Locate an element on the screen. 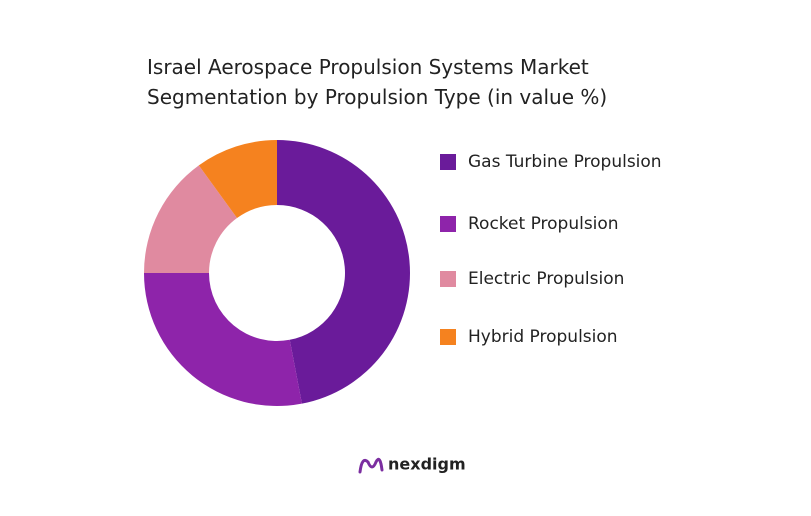 The width and height of the screenshot is (811, 516). brand-name: nexdigm is located at coordinates (427, 464).